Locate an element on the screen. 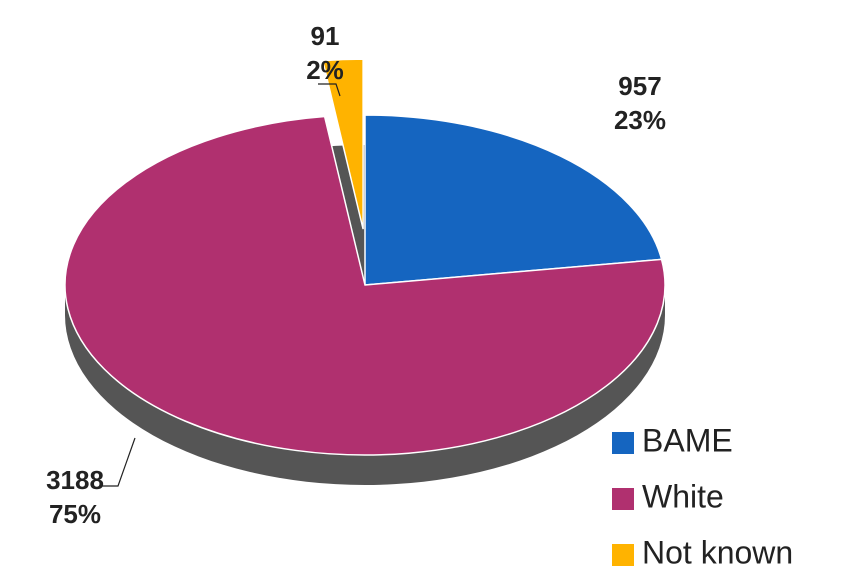 The image size is (846, 575). percent-label: 2% is located at coordinates (325, 70).